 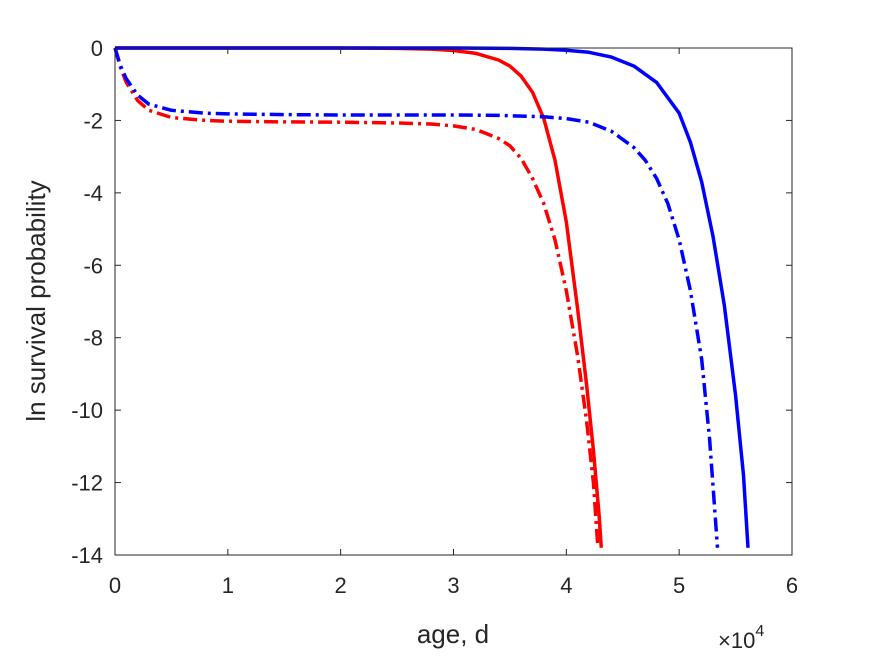 What do you see at coordinates (97, 48) in the screenshot?
I see `y-tick-label: 0` at bounding box center [97, 48].